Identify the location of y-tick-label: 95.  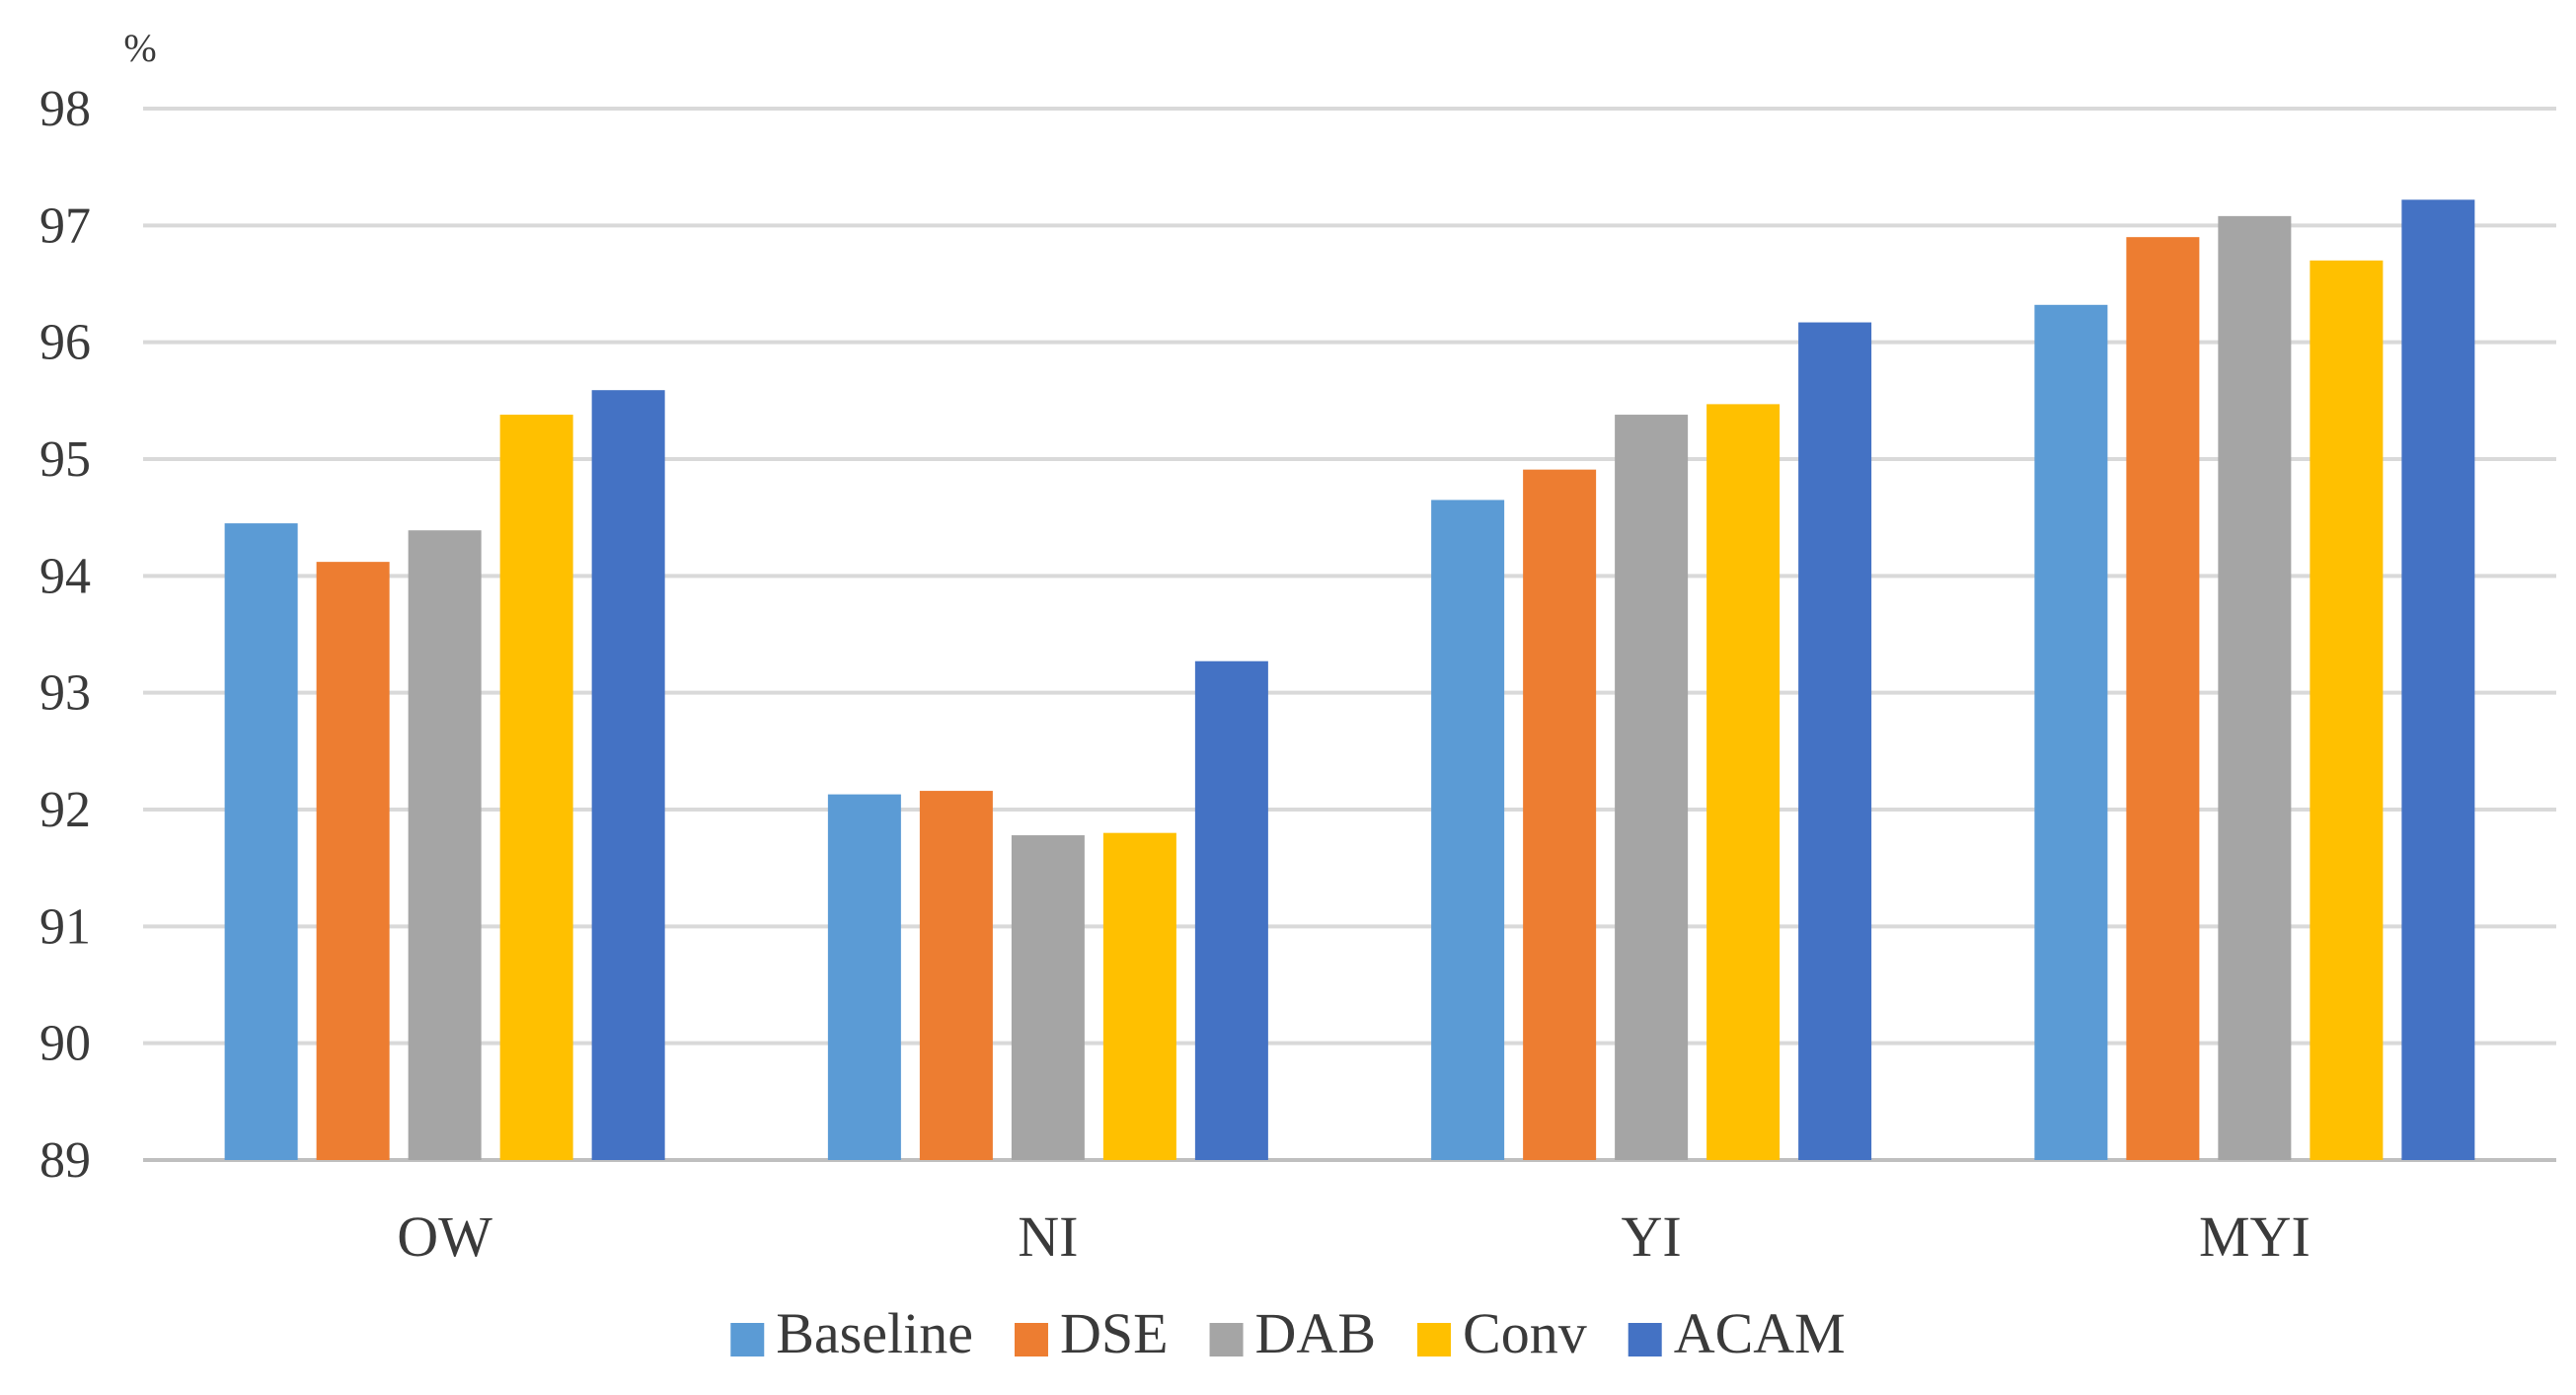
(65, 459).